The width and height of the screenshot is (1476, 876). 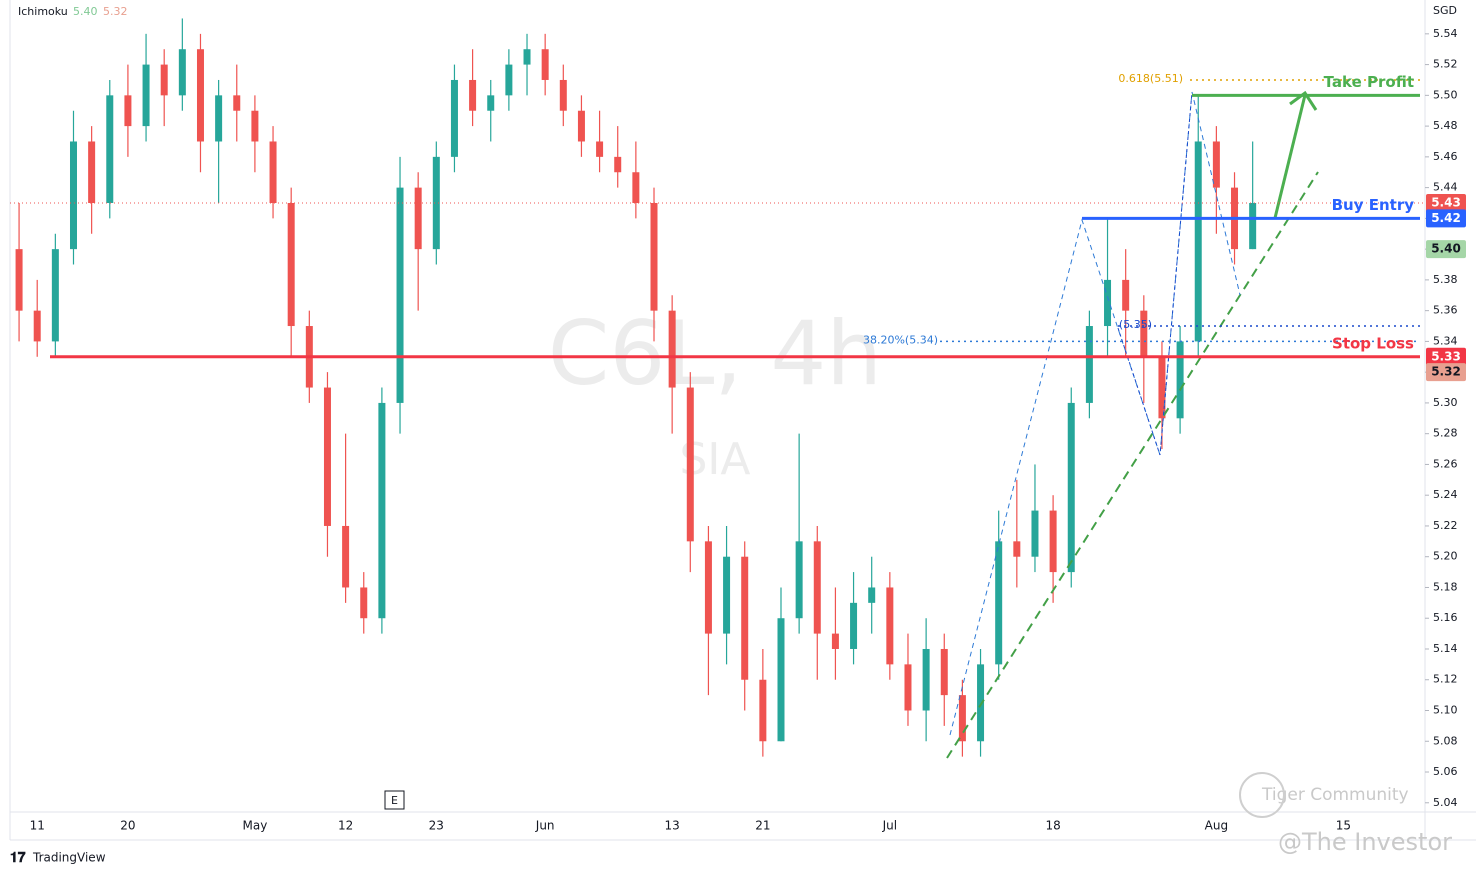 I want to click on event-marker: E, so click(x=394, y=800).